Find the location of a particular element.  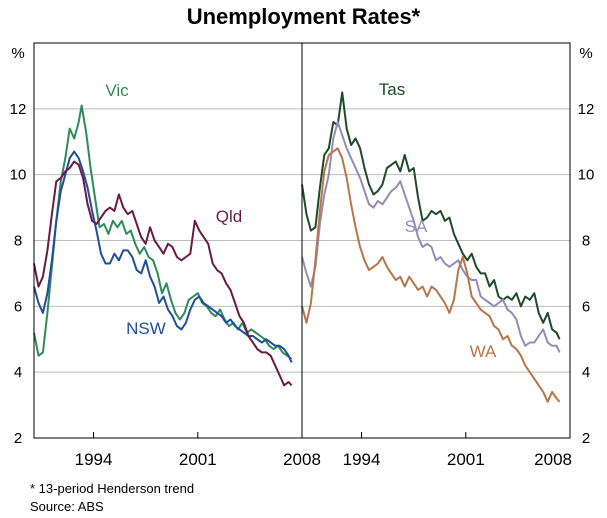

right-y-unit: % is located at coordinates (585, 53).